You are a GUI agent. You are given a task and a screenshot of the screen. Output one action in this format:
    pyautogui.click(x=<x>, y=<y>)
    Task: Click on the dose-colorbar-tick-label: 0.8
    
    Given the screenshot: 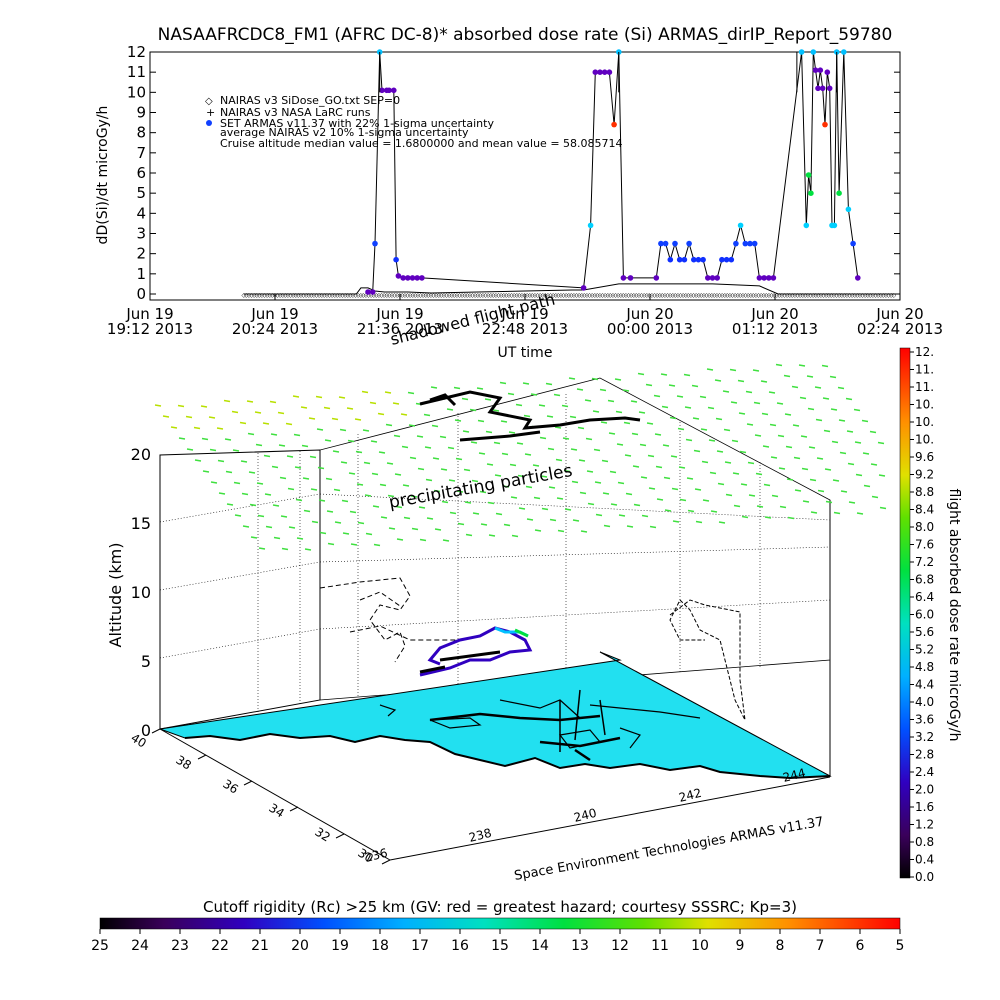 What is the action you would take?
    pyautogui.click(x=924, y=842)
    